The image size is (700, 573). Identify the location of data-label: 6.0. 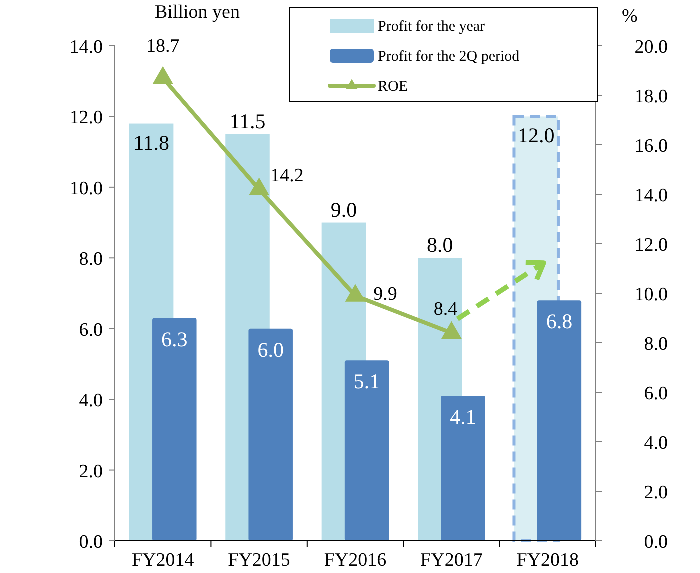
(271, 350).